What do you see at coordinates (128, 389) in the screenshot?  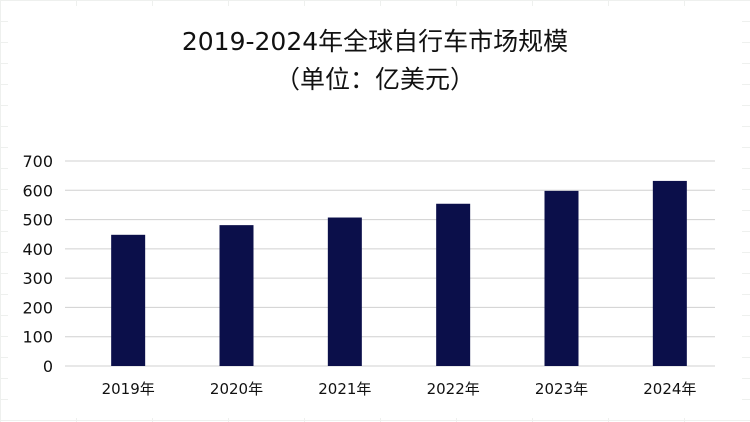 I see `x-tick-label: 2019年` at bounding box center [128, 389].